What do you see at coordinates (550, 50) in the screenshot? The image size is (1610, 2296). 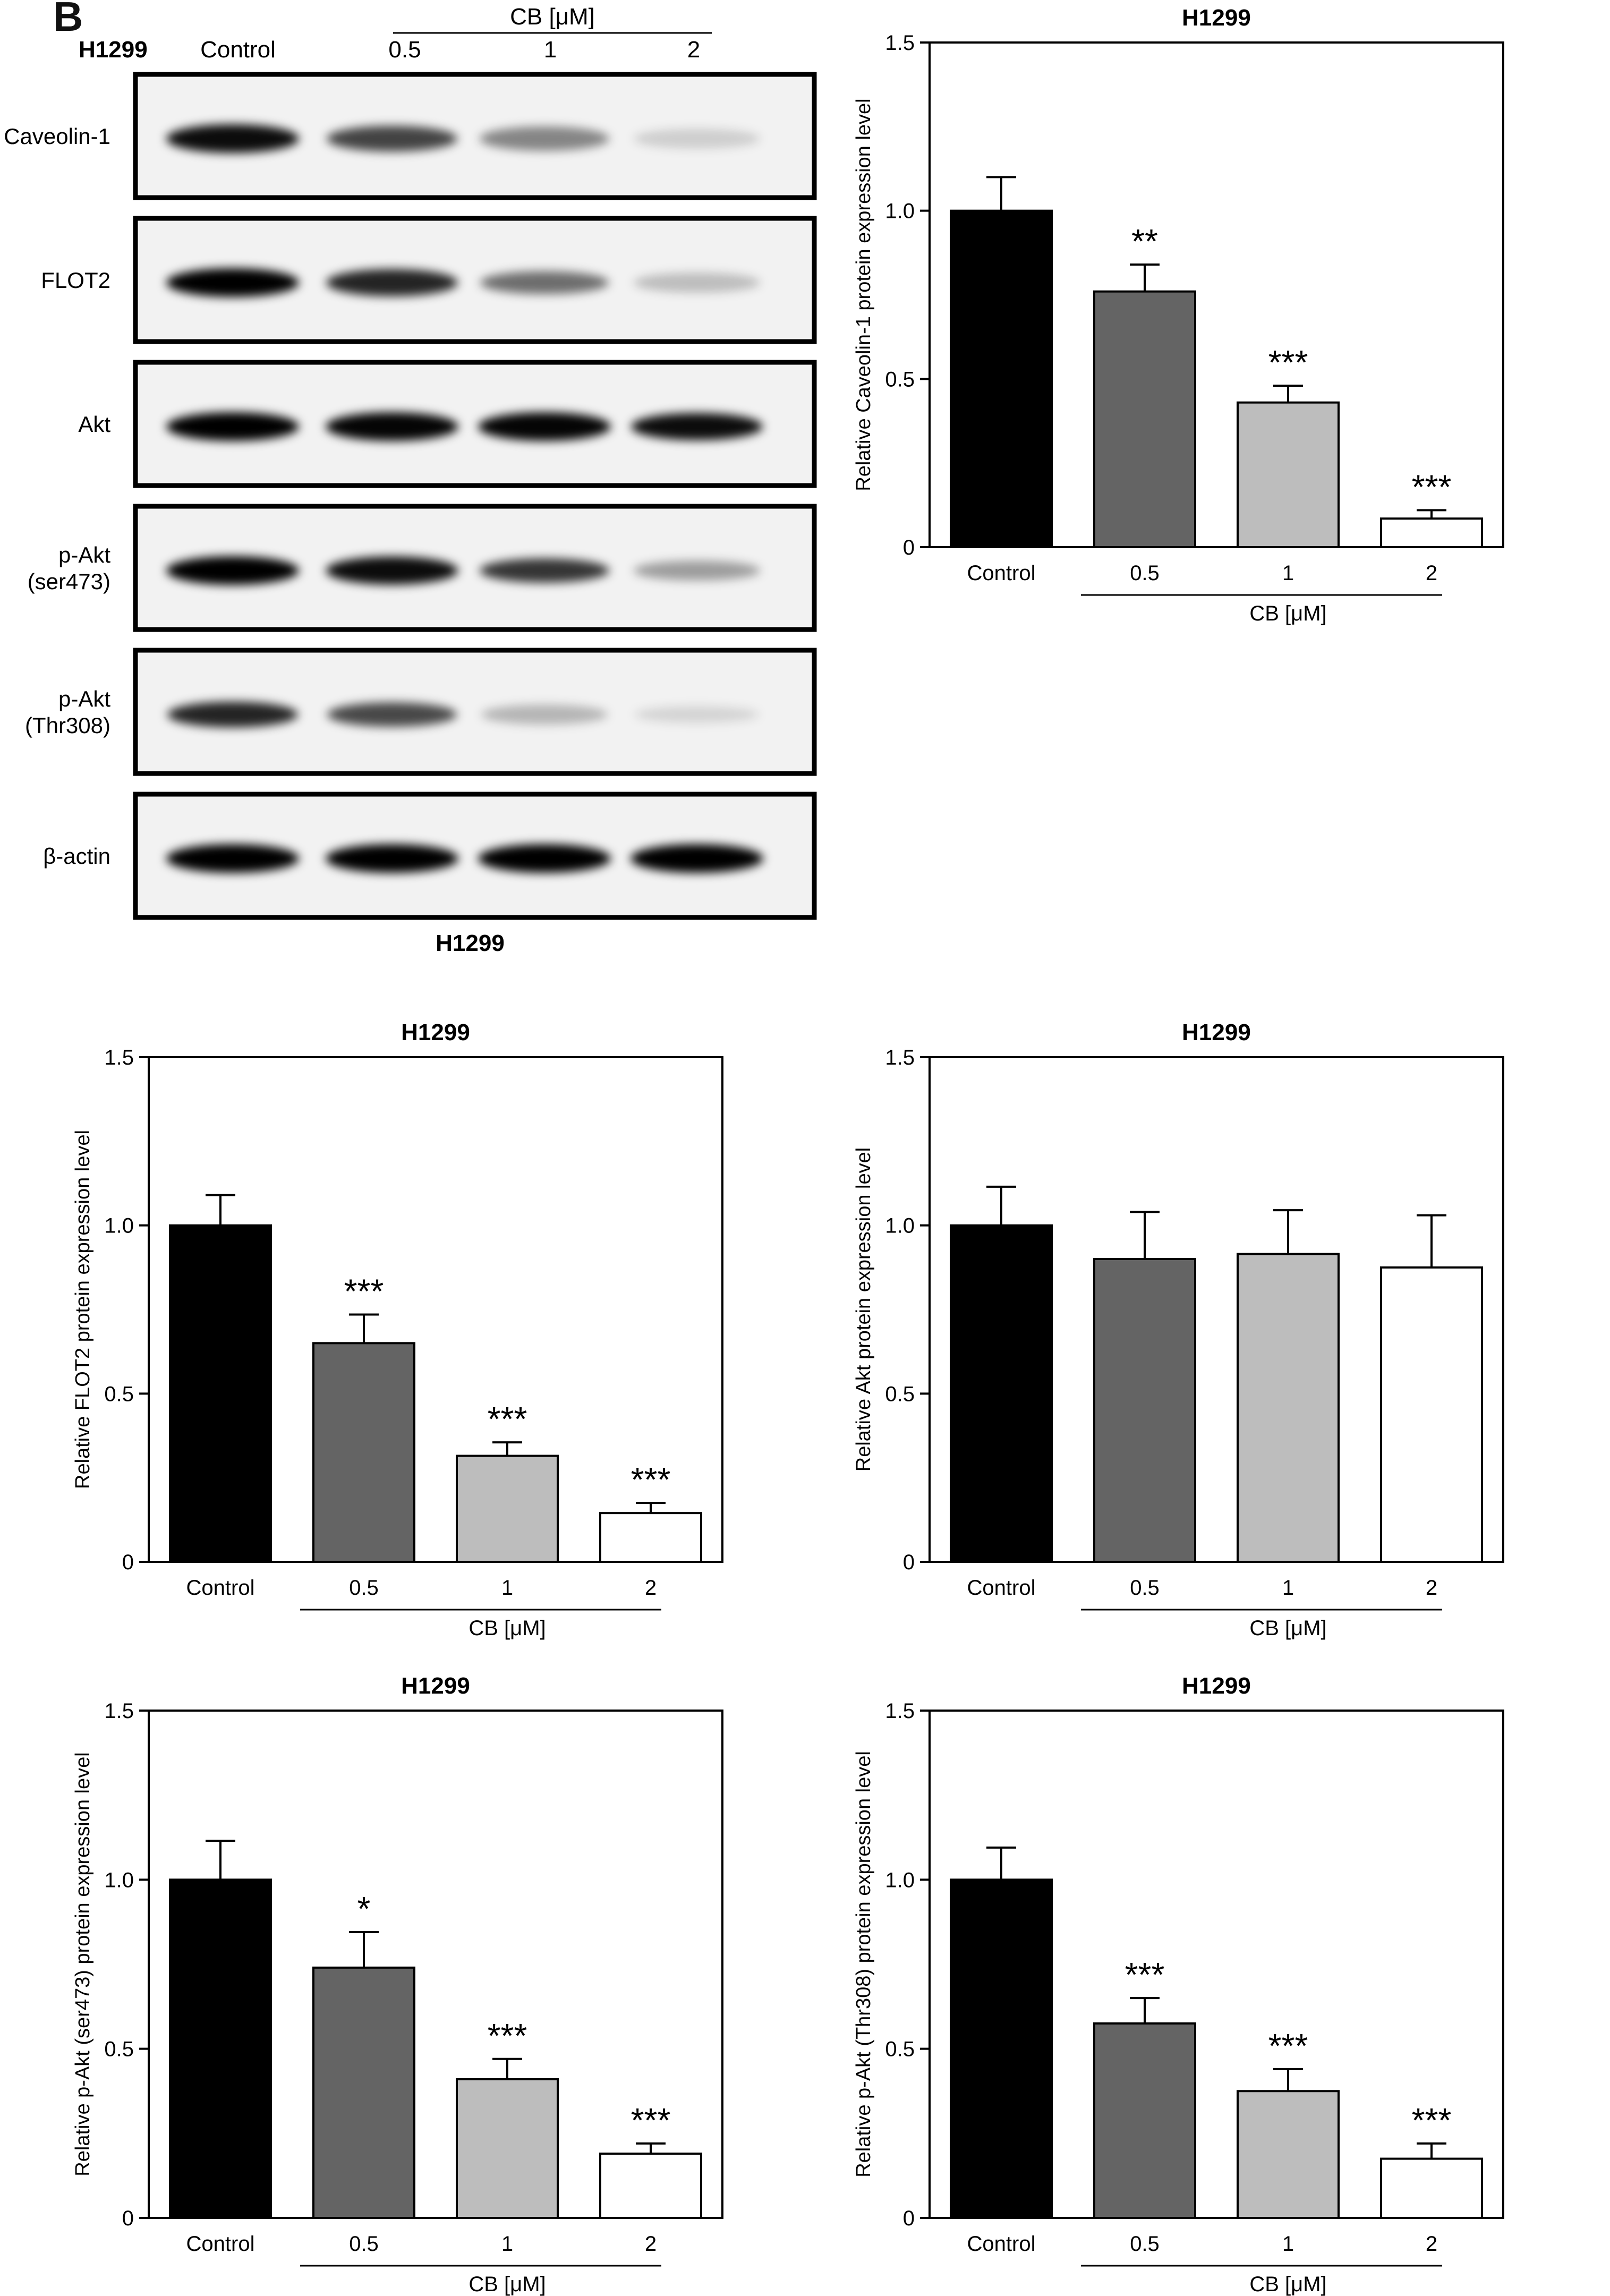 I see `blot-dose-label: 1` at bounding box center [550, 50].